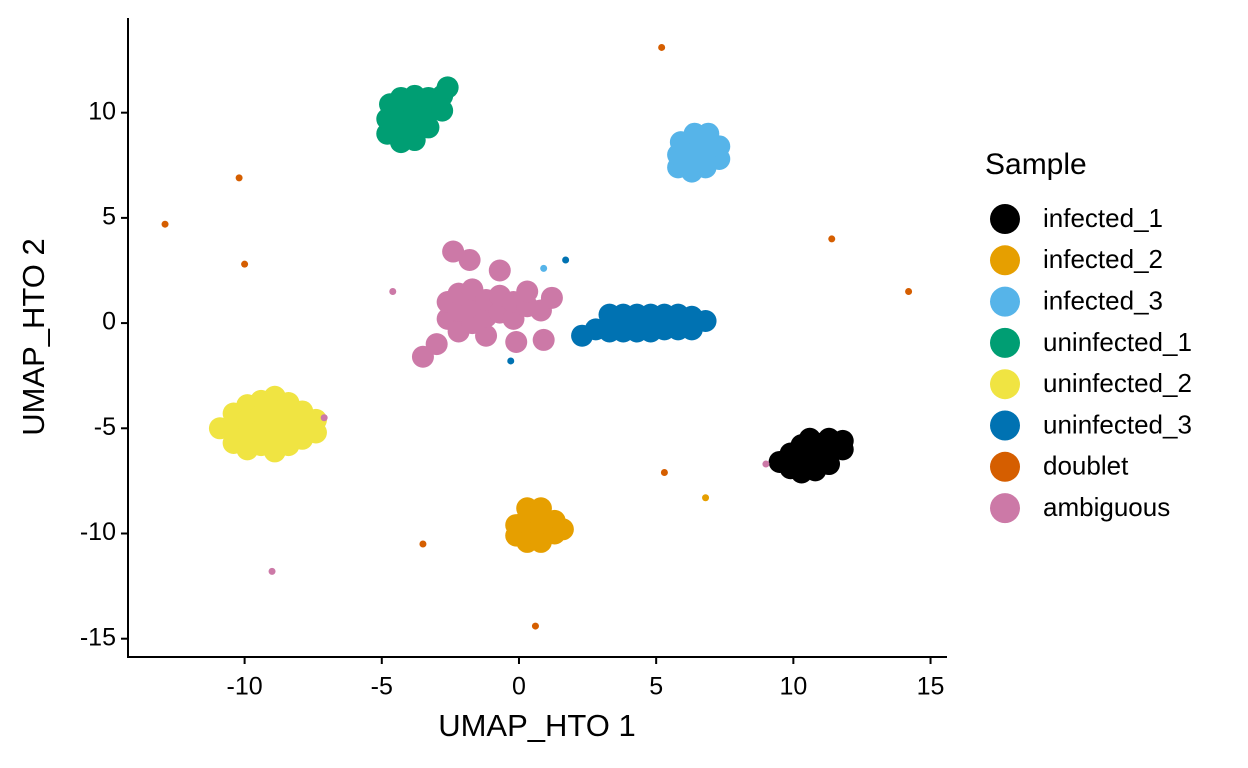 The image size is (1248, 768). Describe the element at coordinates (102, 111) in the screenshot. I see `y-tick-label: 10` at that location.